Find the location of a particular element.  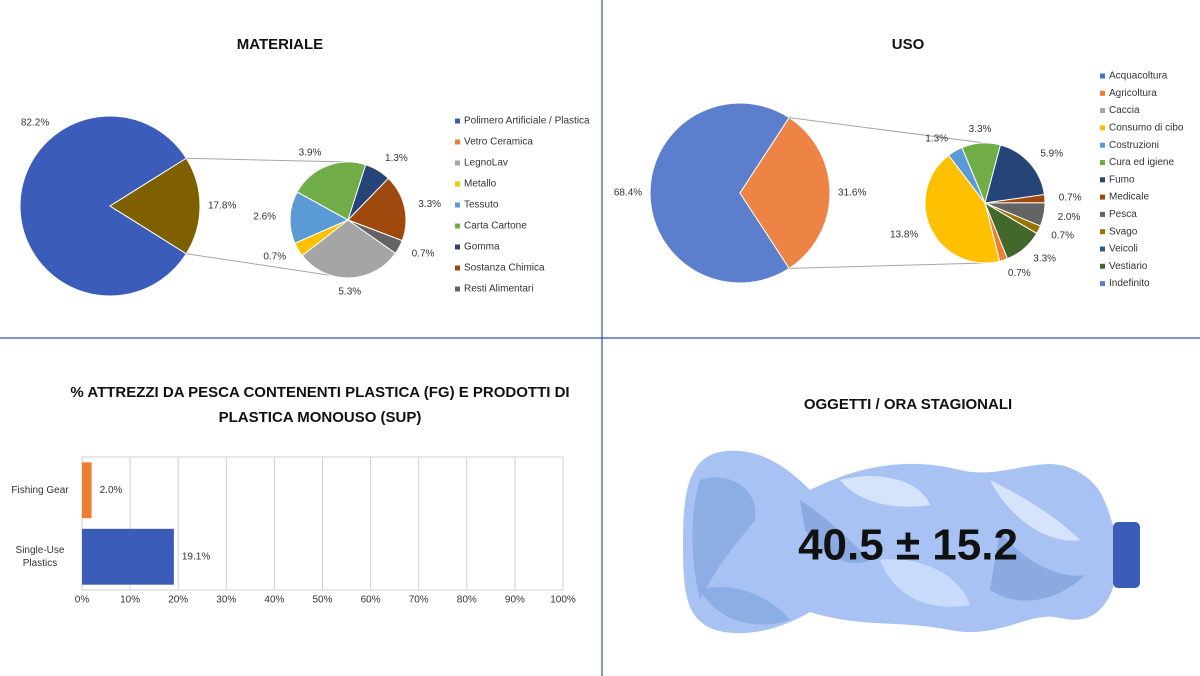

legend-label: Metallo is located at coordinates (480, 184).